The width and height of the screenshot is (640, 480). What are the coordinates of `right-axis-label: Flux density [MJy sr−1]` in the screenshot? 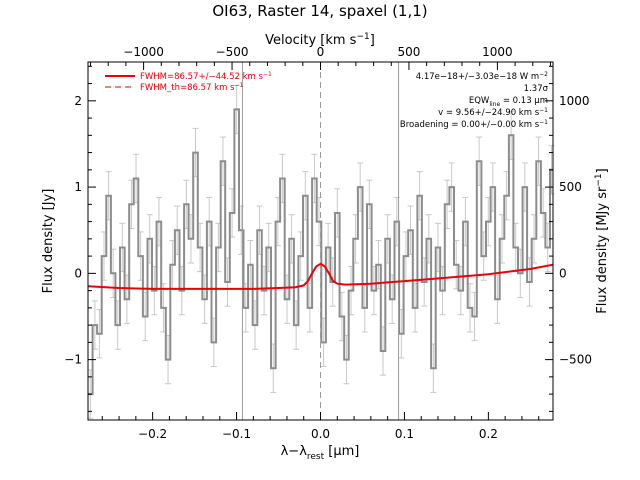 It's located at (602, 240).